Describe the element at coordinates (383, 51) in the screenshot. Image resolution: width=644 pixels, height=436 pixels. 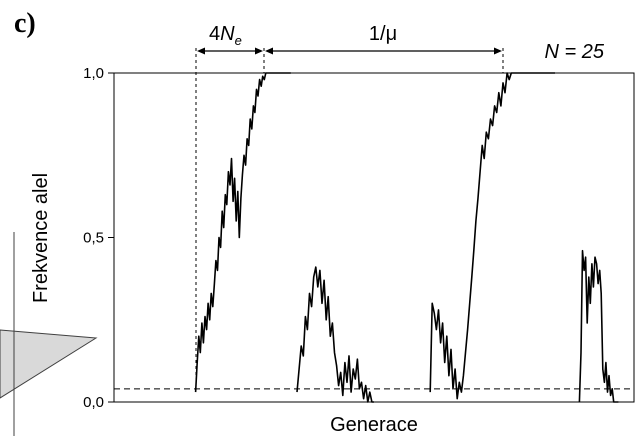
I see `mu-arrow` at that location.